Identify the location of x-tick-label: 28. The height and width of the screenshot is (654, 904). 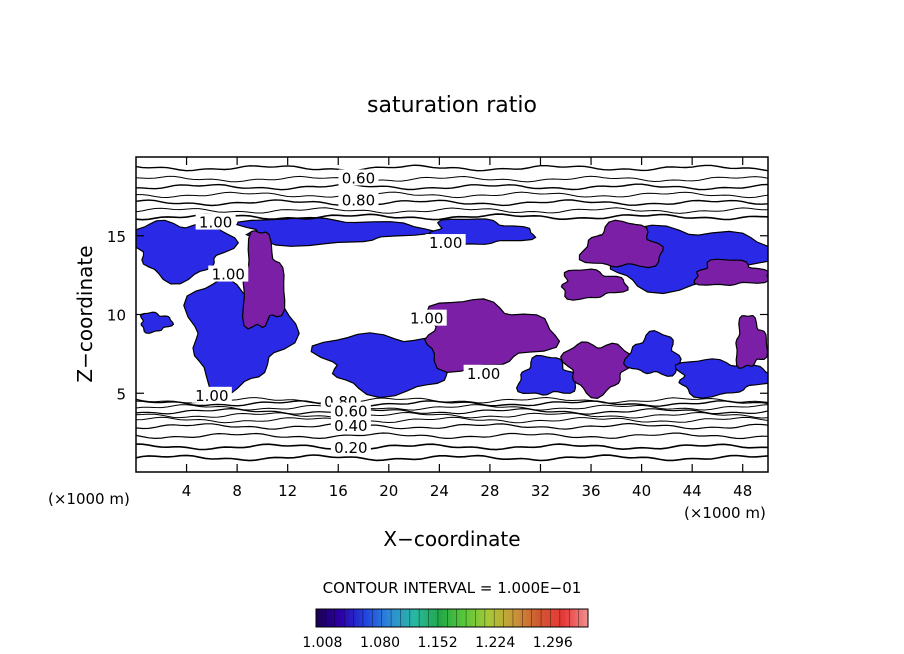
(489, 491).